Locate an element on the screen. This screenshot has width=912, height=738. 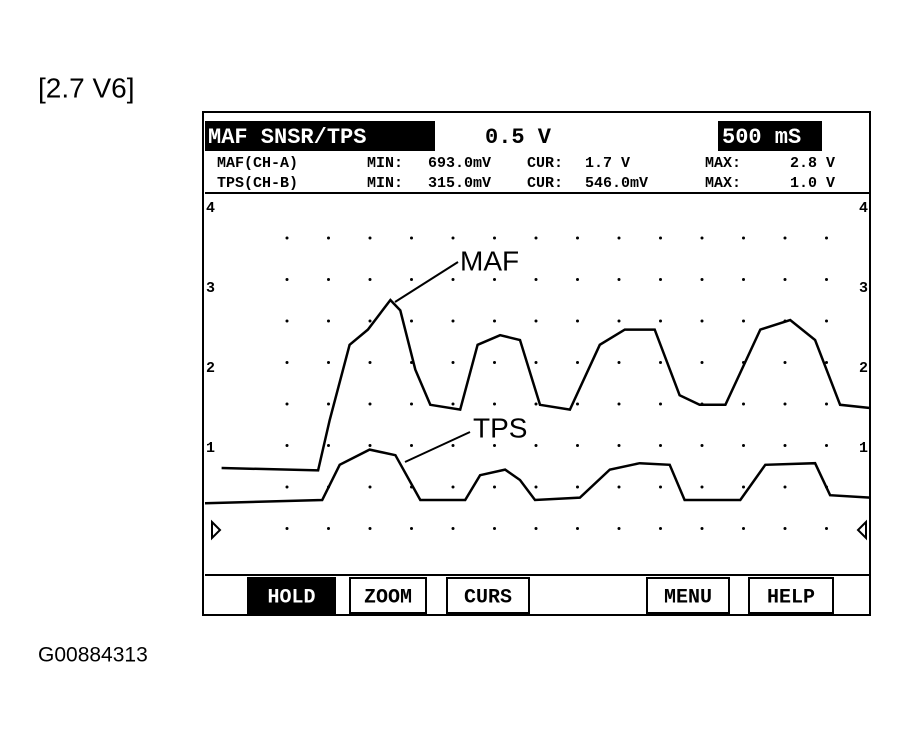
button-label: CURS is located at coordinates (488, 597).